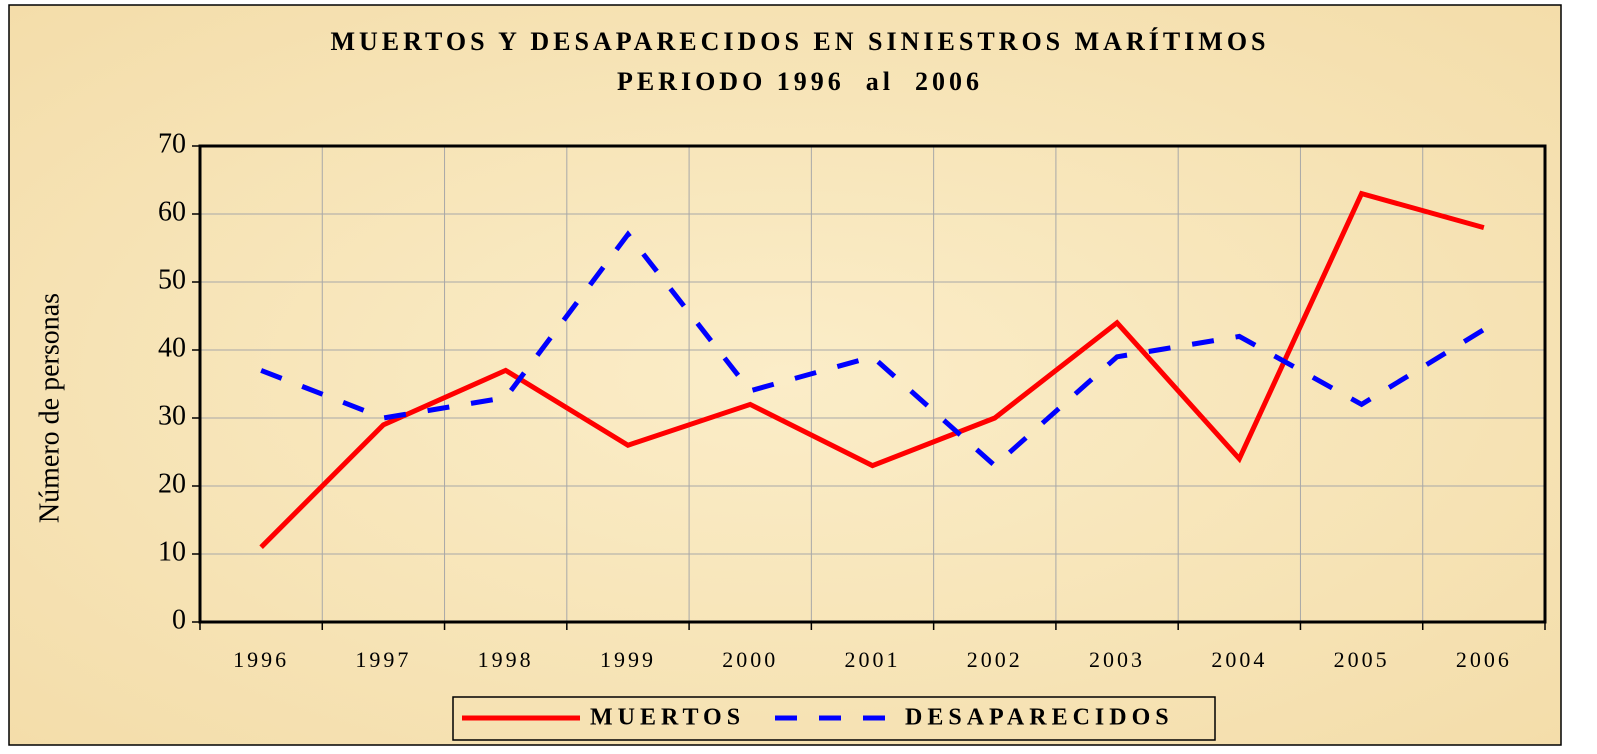 The image size is (1597, 754). What do you see at coordinates (1484, 659) in the screenshot?
I see `x-tick-label: 2006` at bounding box center [1484, 659].